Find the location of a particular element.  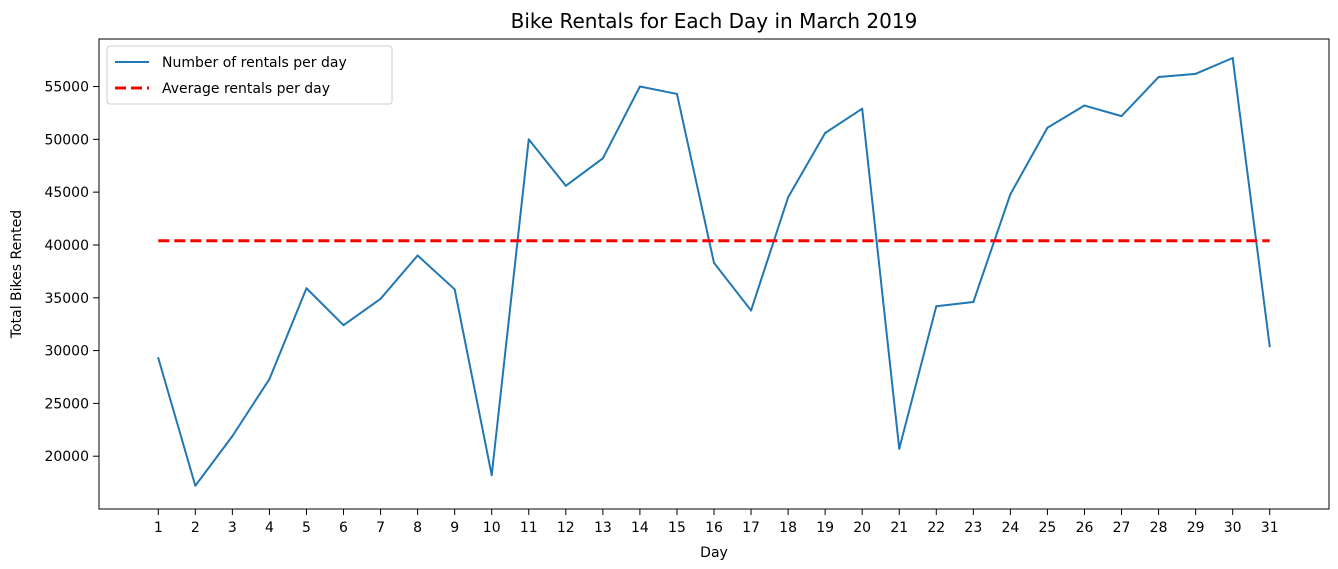

y-tick-label: 40000 is located at coordinates (66, 246).